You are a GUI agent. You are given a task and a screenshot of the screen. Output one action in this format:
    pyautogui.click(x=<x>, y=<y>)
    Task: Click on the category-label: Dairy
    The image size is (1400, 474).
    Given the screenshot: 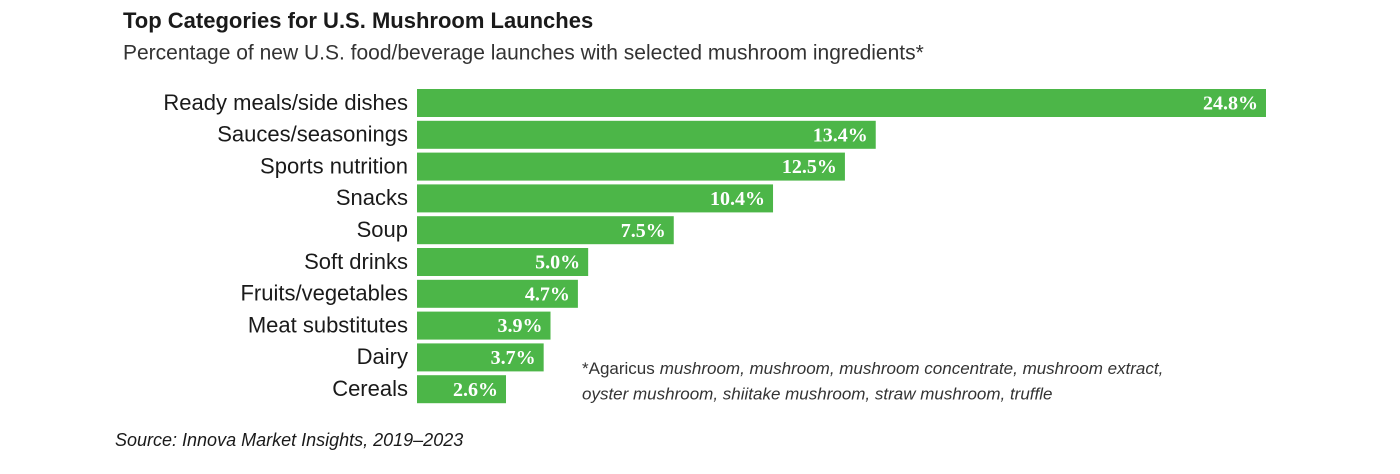 What is the action you would take?
    pyautogui.click(x=382, y=356)
    